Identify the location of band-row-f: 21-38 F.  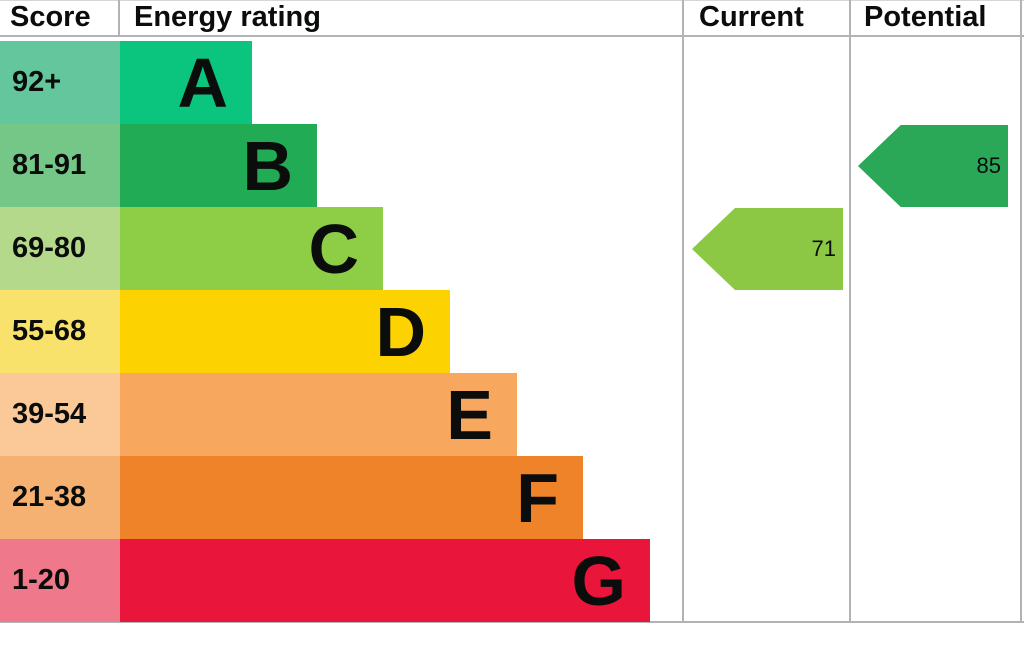
(291, 497).